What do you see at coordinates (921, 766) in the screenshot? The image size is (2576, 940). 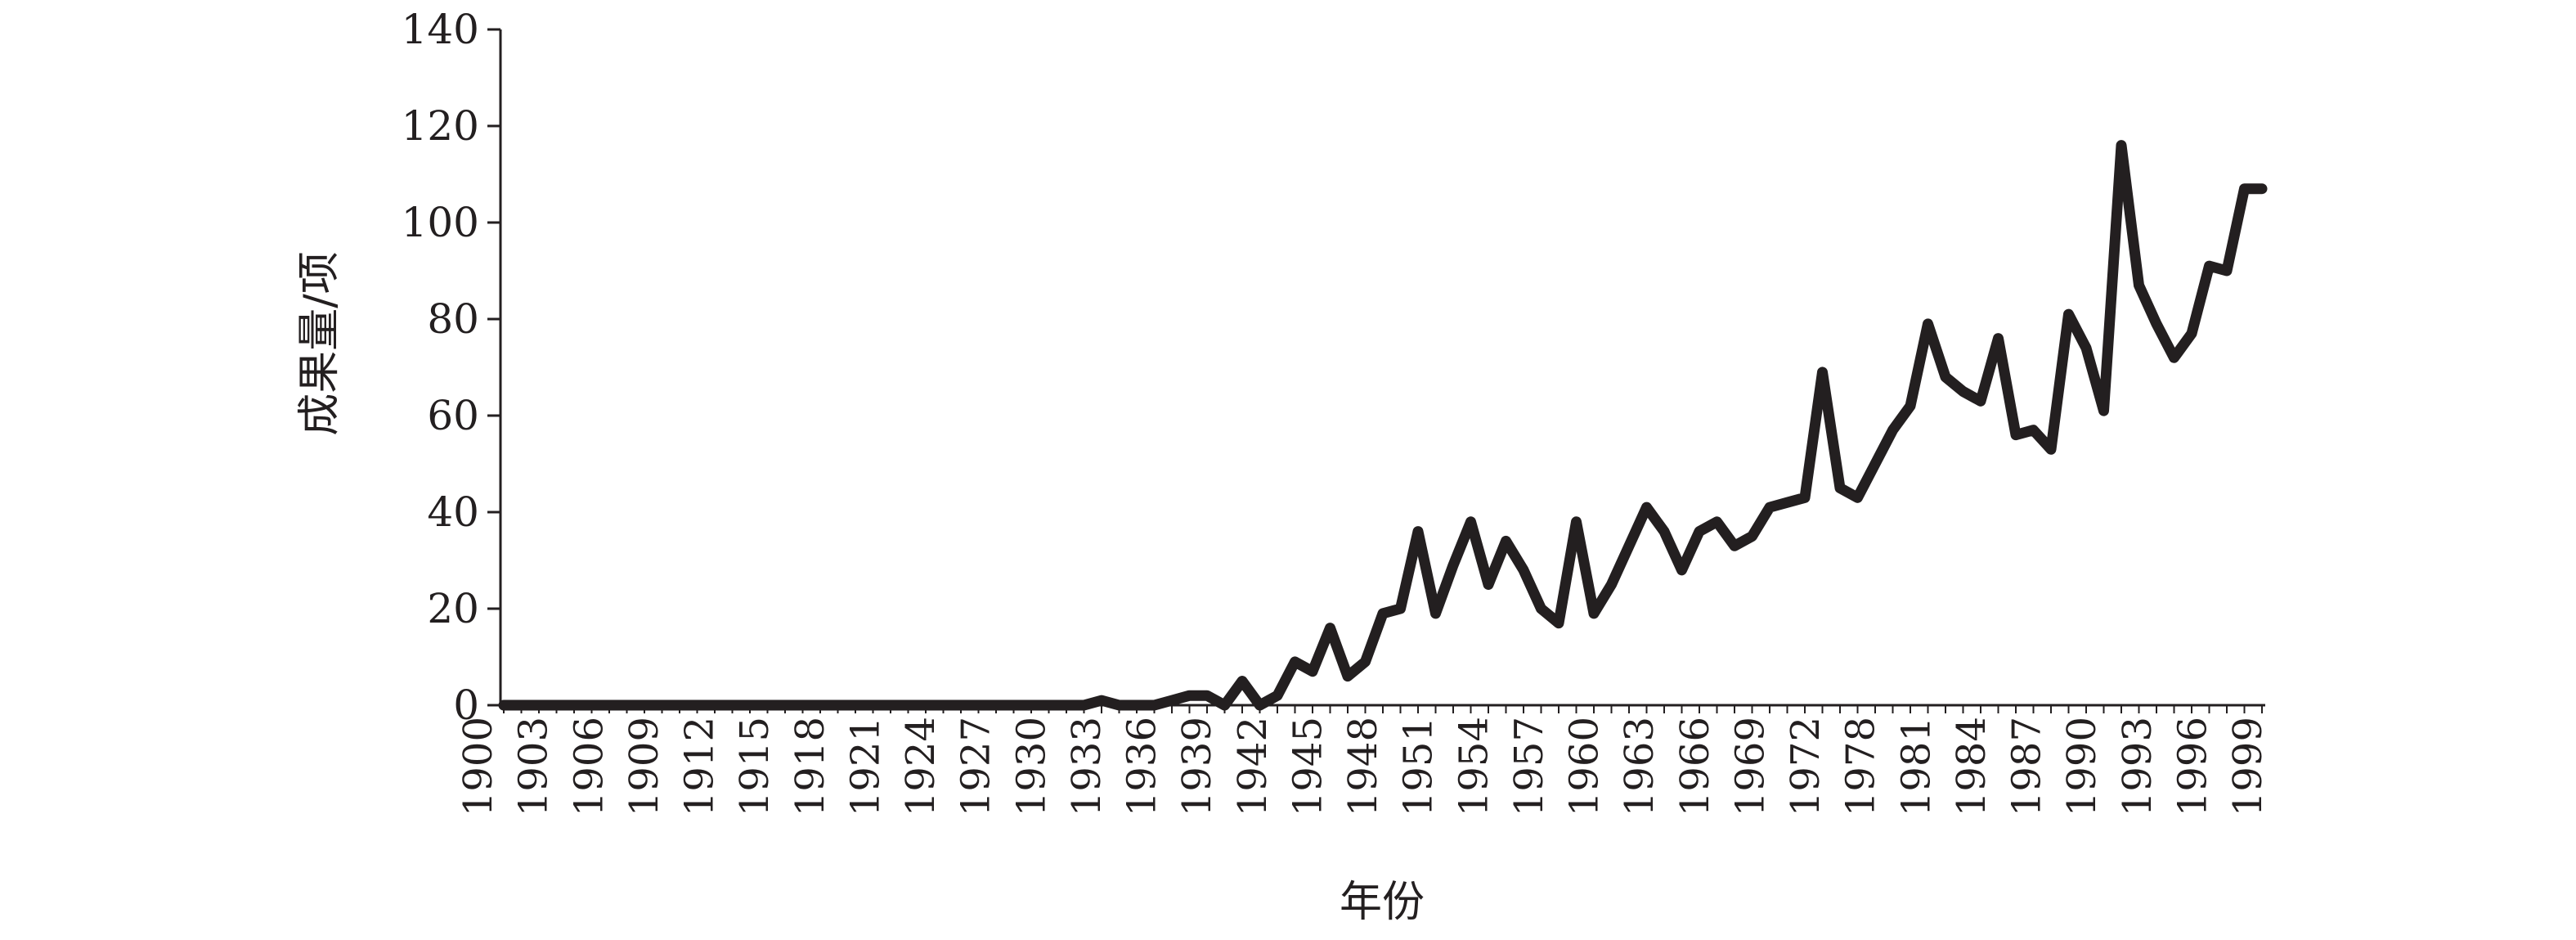 I see `x-tick-label: 1924` at bounding box center [921, 766].